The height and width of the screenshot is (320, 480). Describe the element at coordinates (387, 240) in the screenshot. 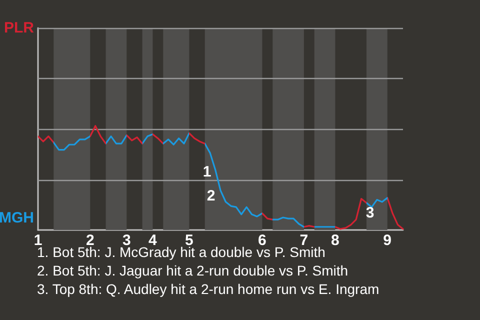

I see `x-tick-label: 9` at that location.